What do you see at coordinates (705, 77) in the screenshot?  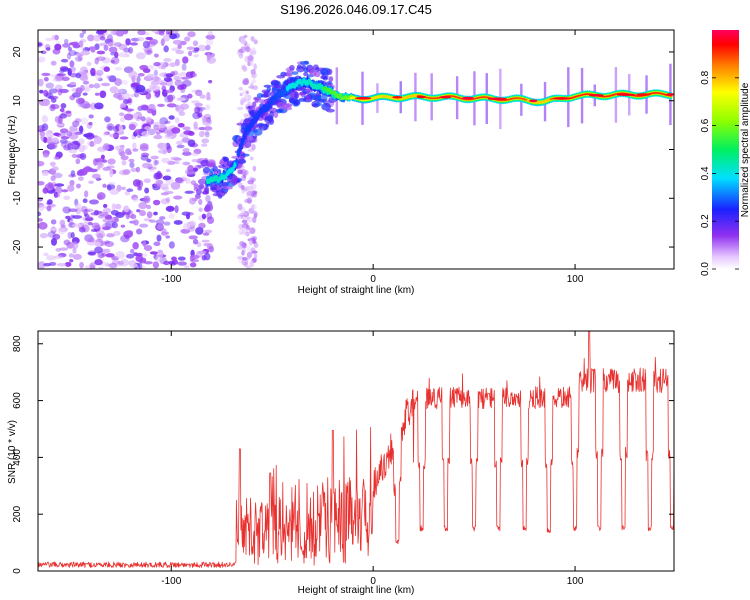 I see `colorbar-tick-label: 0.8` at bounding box center [705, 77].